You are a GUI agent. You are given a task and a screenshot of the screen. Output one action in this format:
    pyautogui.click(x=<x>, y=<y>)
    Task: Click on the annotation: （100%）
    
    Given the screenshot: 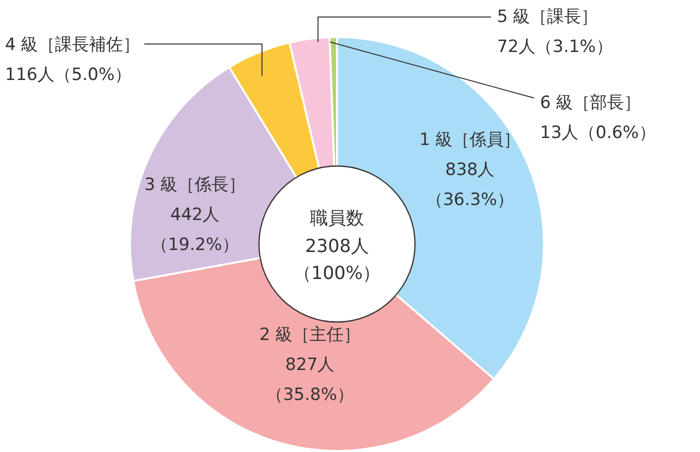 What is the action you would take?
    pyautogui.click(x=337, y=273)
    